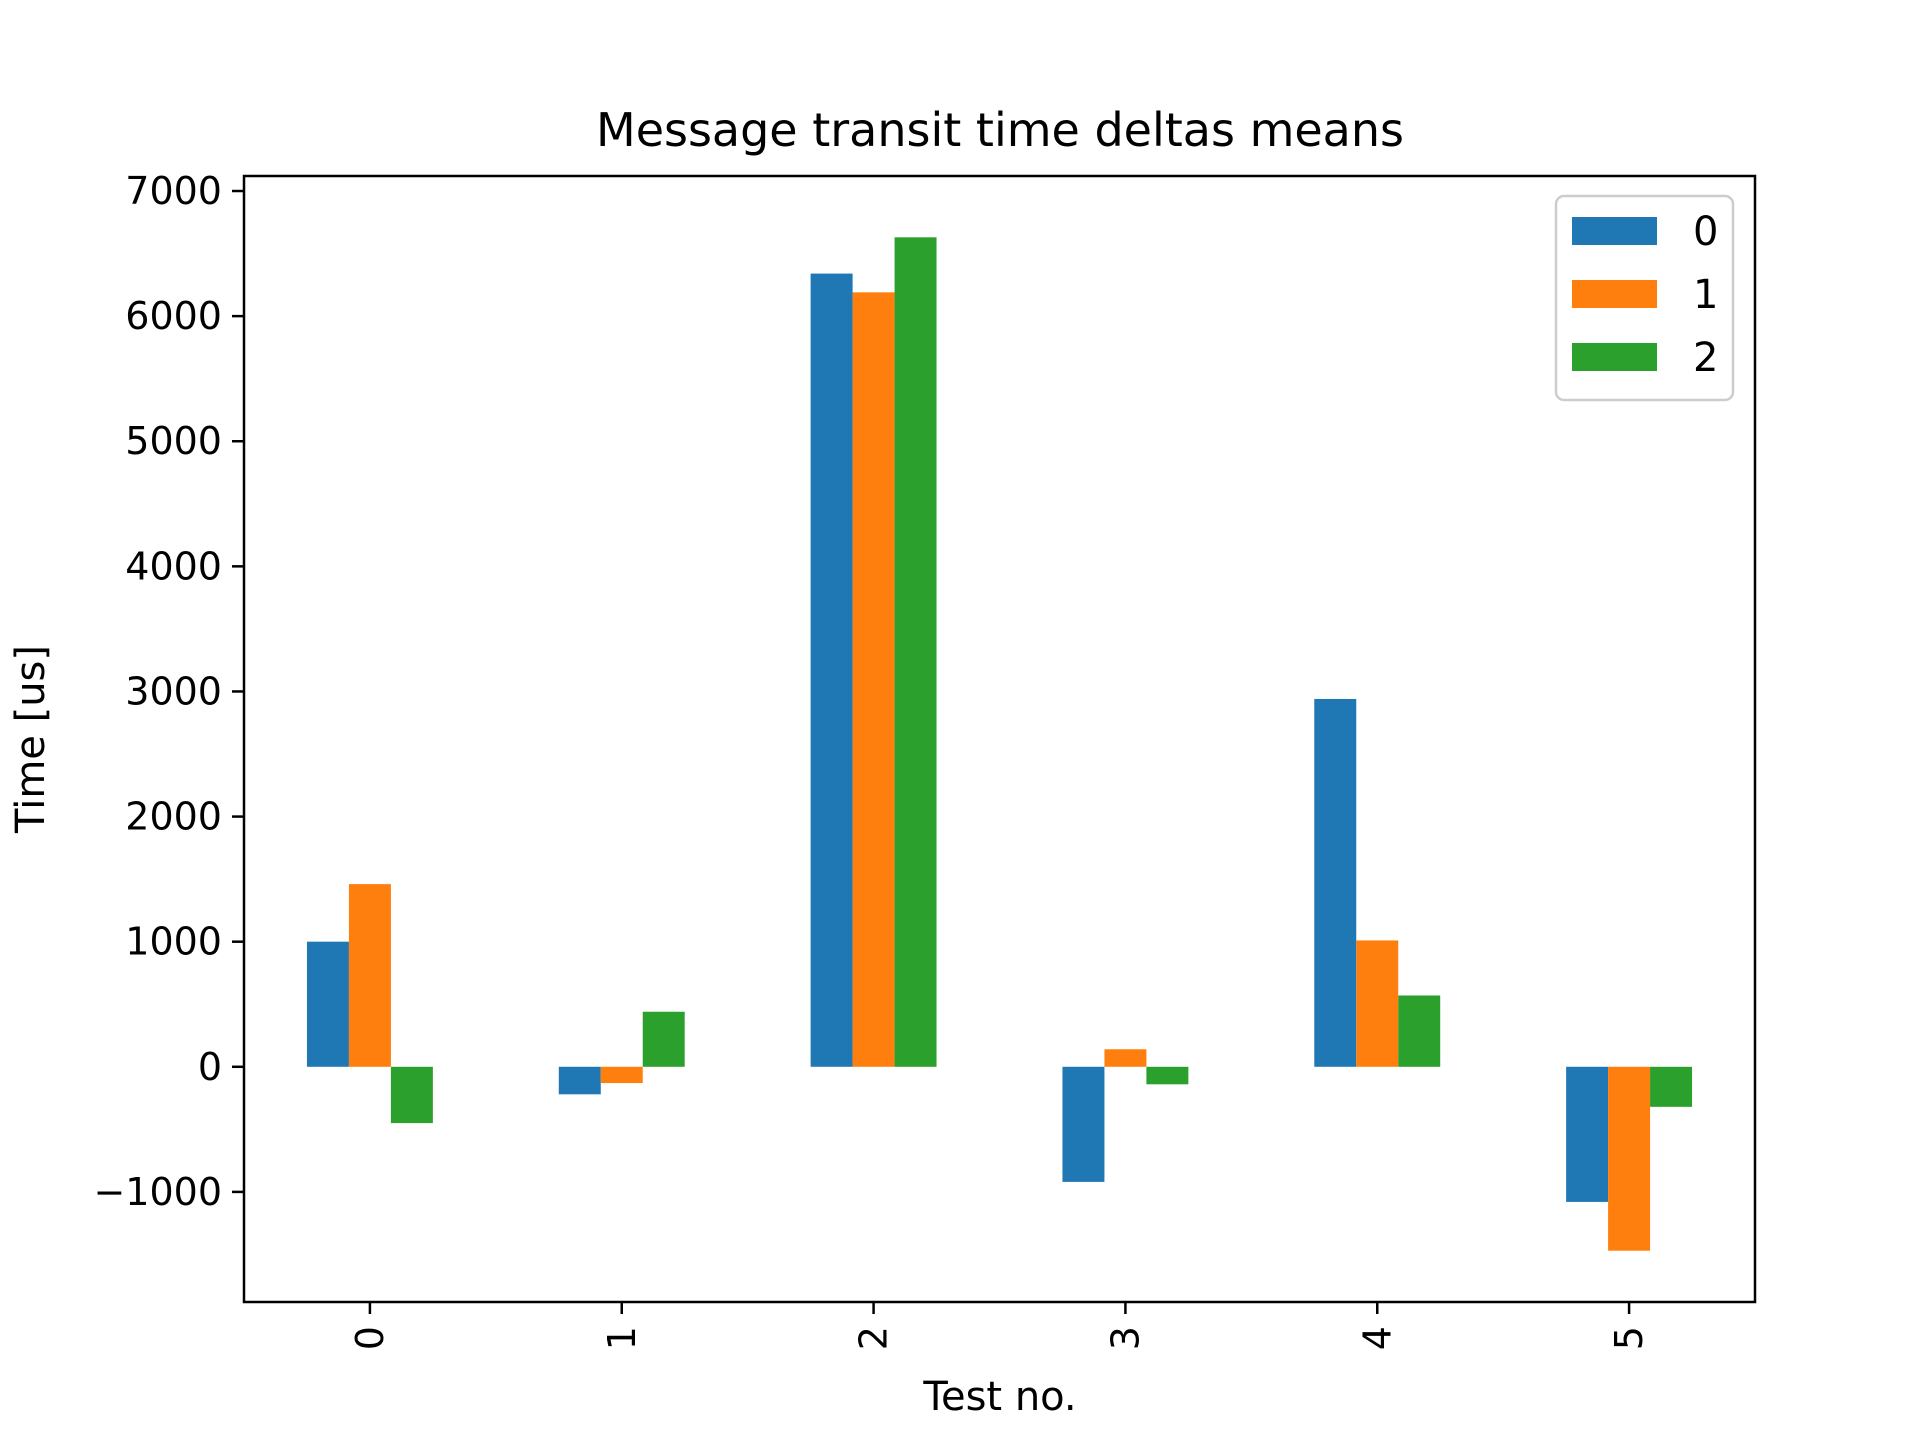 The image size is (1920, 1440). Describe the element at coordinates (999, 1397) in the screenshot. I see `x-axis-label: Test no.` at that location.